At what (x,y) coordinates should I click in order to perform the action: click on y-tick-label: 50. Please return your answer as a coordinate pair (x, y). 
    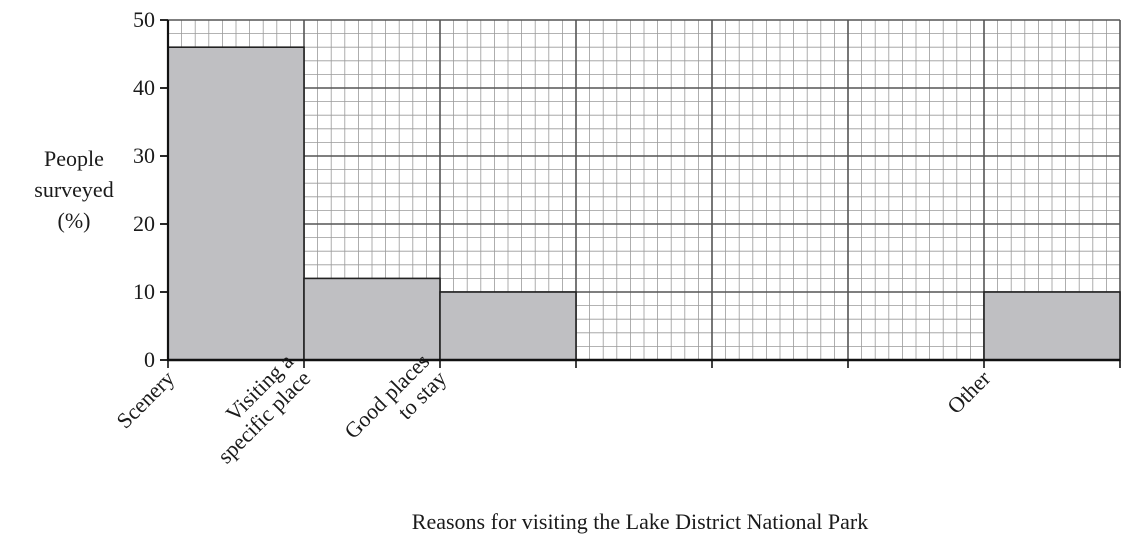
    Looking at the image, I should click on (144, 19).